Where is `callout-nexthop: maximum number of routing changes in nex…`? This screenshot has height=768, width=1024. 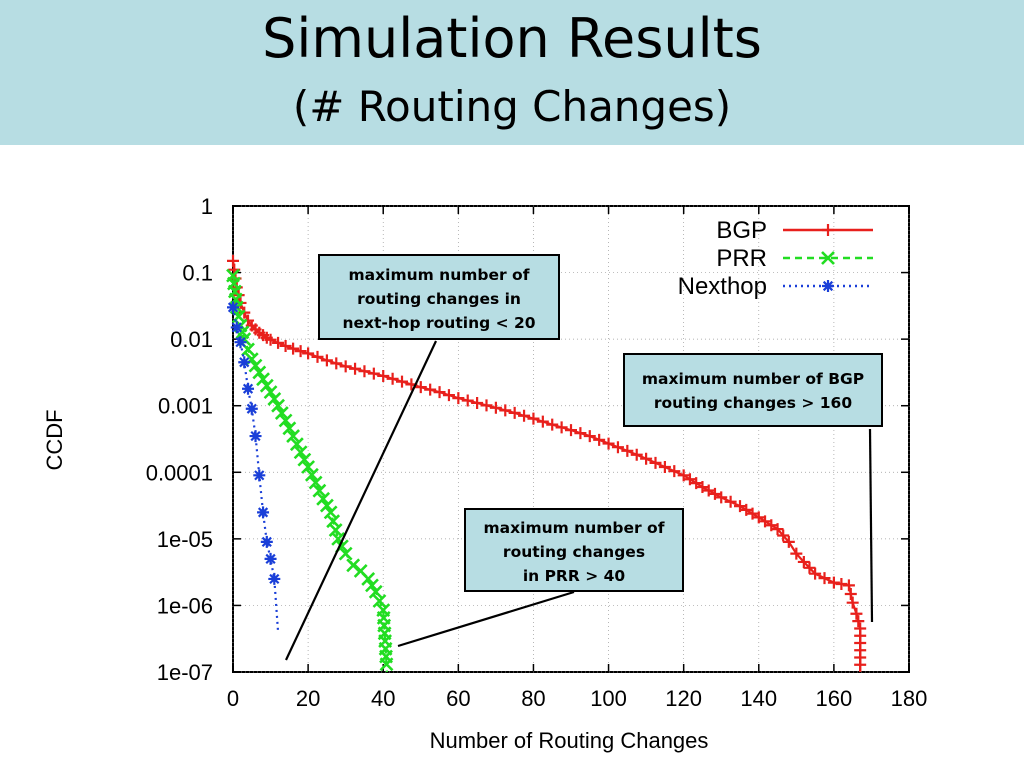
callout-nexthop: maximum number of routing changes in nex… is located at coordinates (439, 297).